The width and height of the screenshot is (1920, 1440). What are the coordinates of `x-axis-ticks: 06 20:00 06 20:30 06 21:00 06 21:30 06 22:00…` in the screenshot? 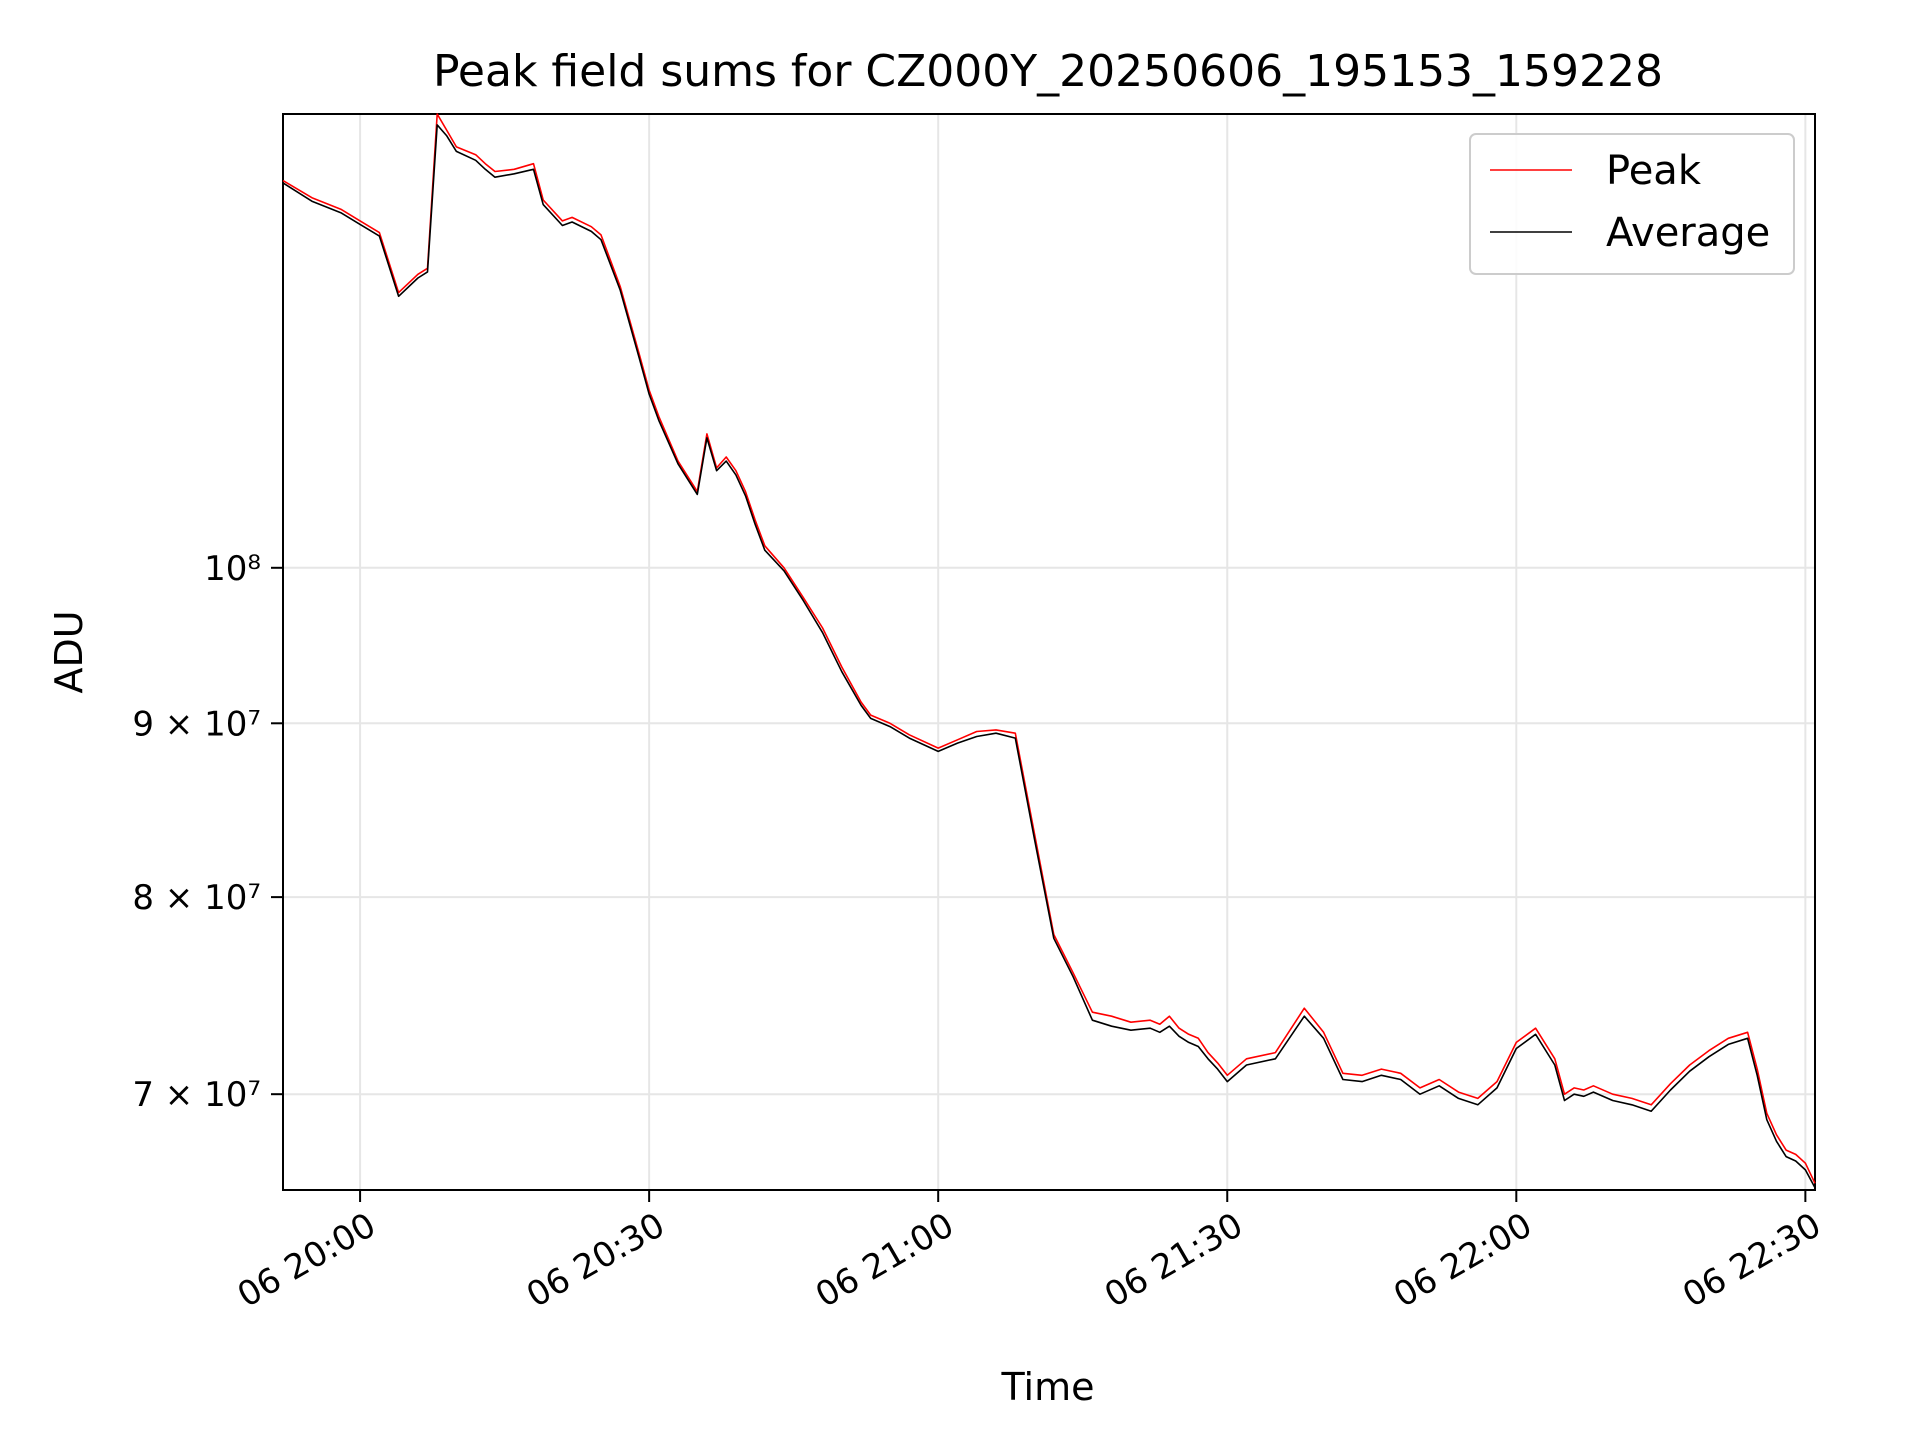 It's located at (1029, 1253).